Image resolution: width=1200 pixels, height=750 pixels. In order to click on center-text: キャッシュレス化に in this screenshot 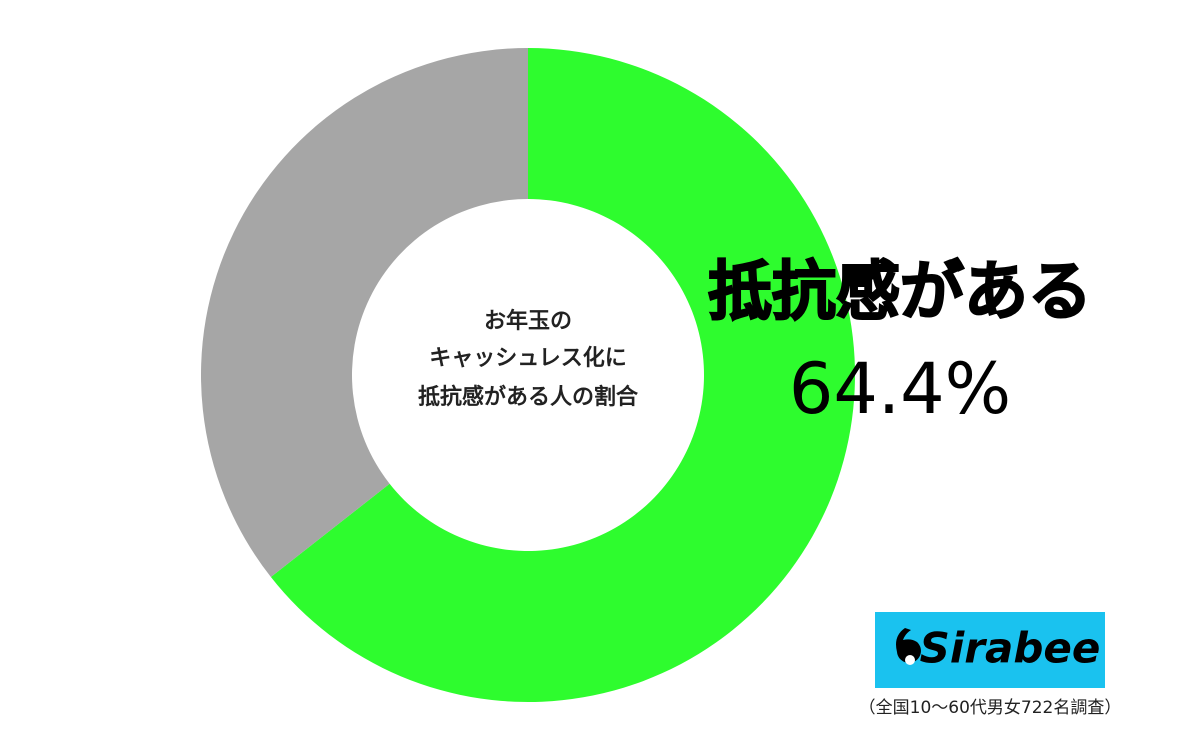, I will do `click(528, 358)`.